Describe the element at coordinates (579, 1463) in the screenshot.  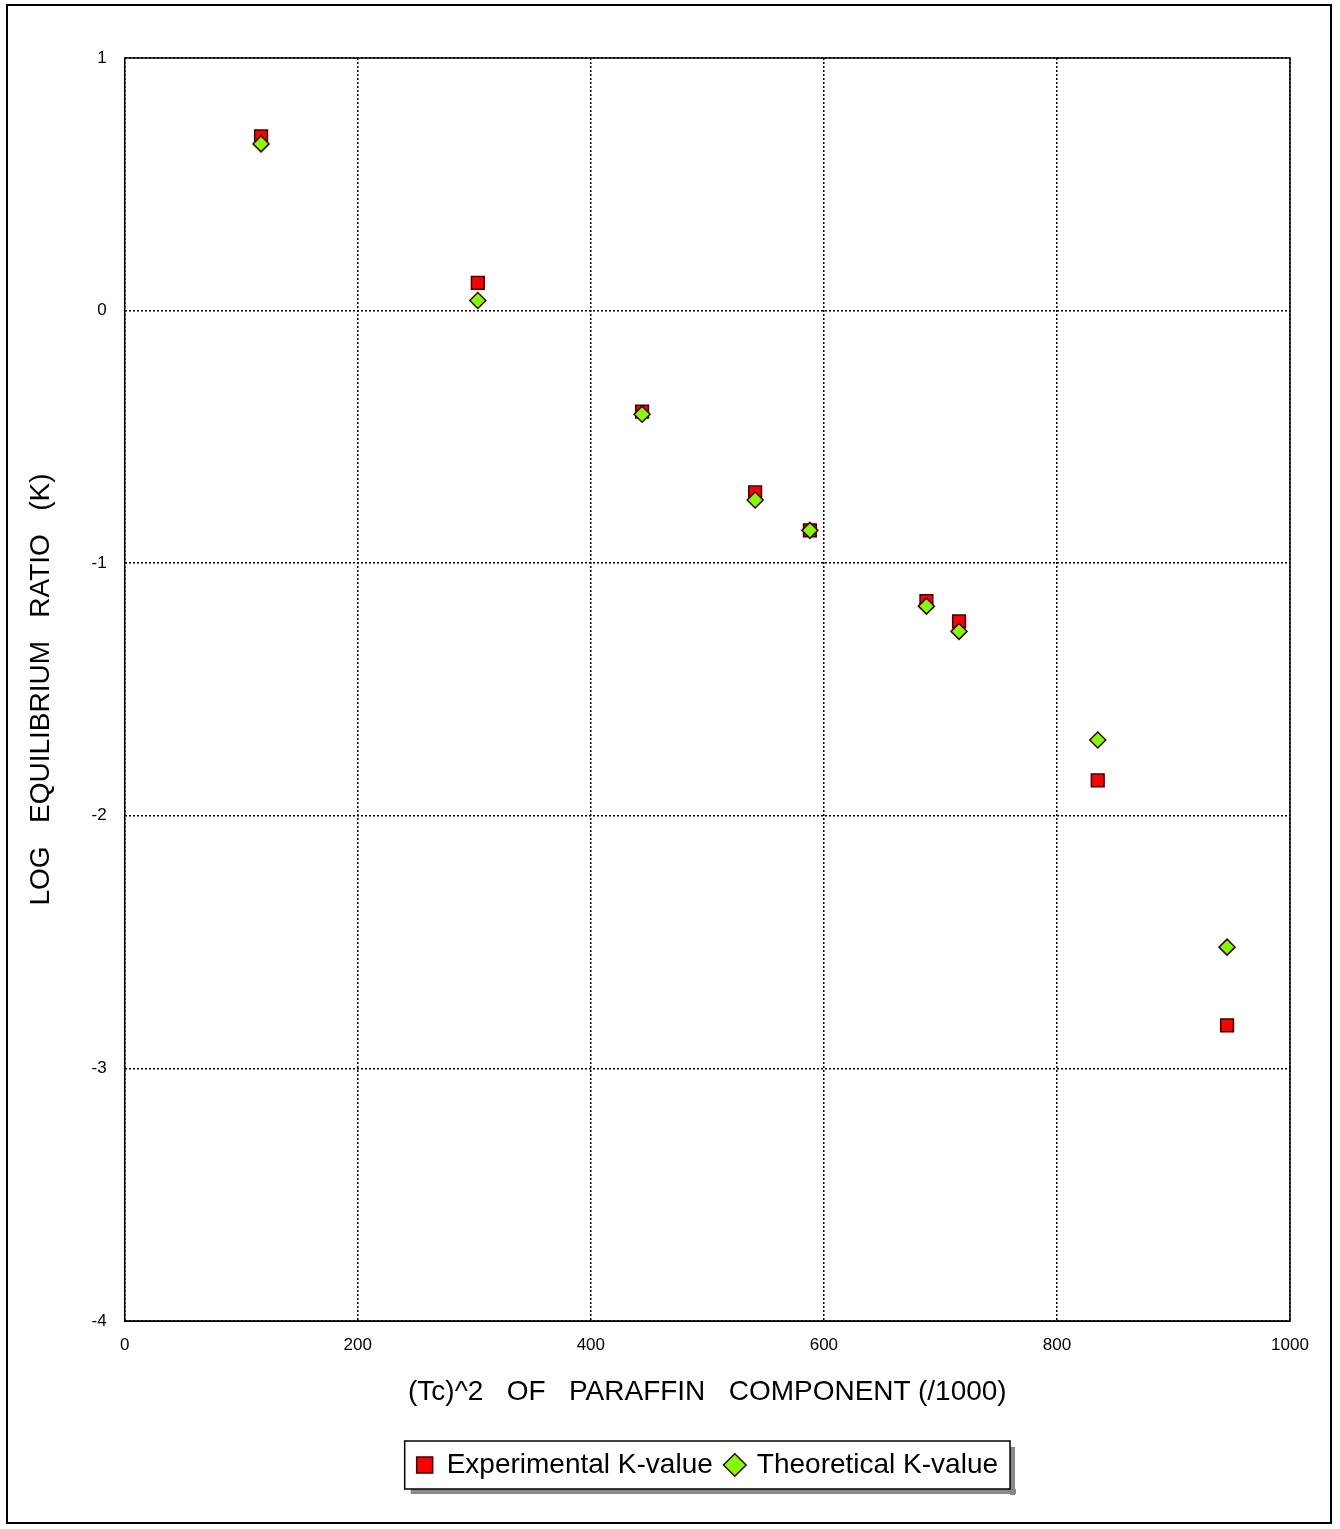
I see `legend-label: Experimental K-value` at that location.